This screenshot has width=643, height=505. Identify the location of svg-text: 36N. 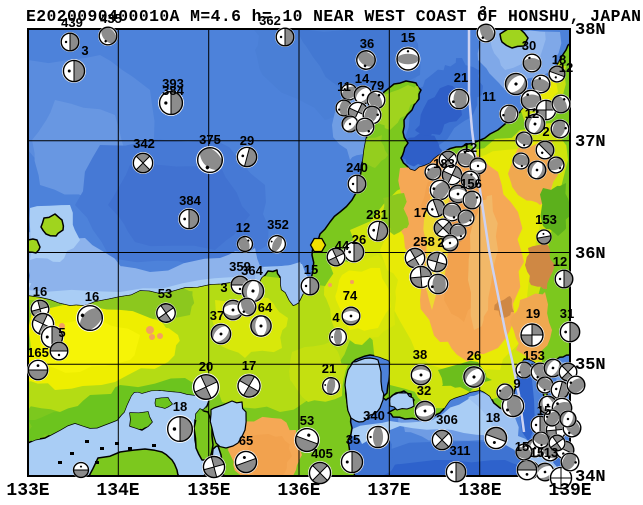
(590, 254).